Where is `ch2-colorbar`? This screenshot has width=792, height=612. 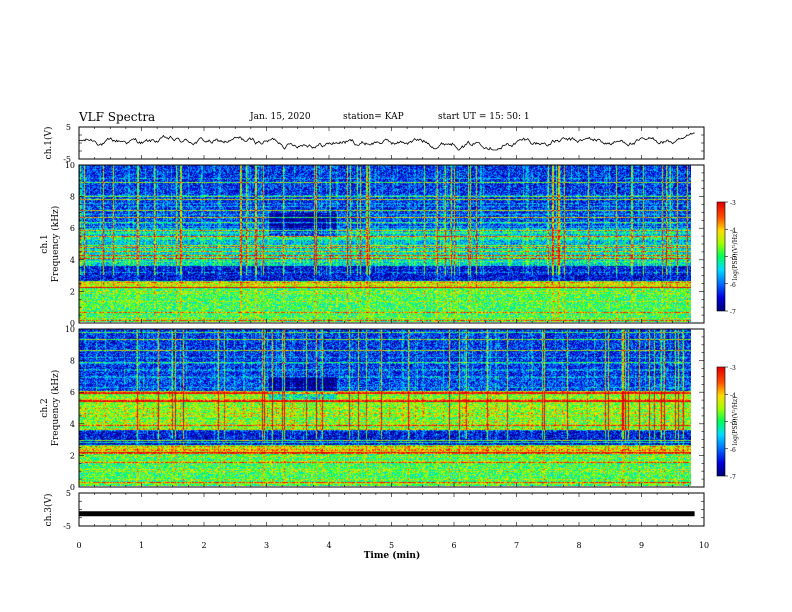
ch2-colorbar is located at coordinates (721, 421).